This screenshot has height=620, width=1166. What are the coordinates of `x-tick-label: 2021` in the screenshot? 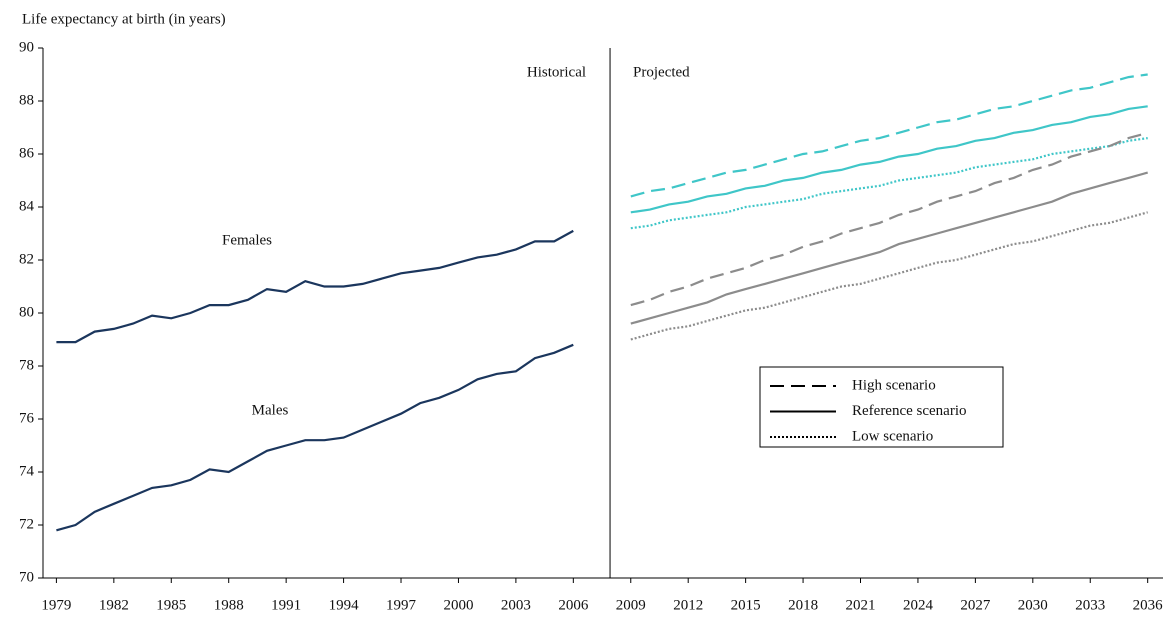 It's located at (861, 605).